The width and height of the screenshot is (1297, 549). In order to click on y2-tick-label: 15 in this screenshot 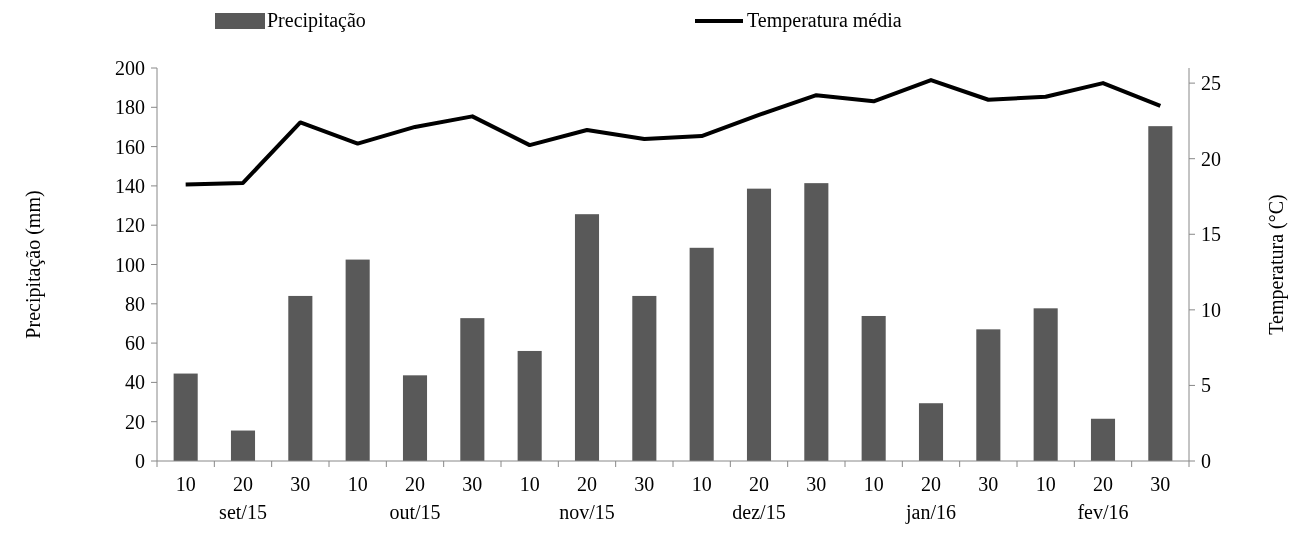, I will do `click(1211, 234)`.